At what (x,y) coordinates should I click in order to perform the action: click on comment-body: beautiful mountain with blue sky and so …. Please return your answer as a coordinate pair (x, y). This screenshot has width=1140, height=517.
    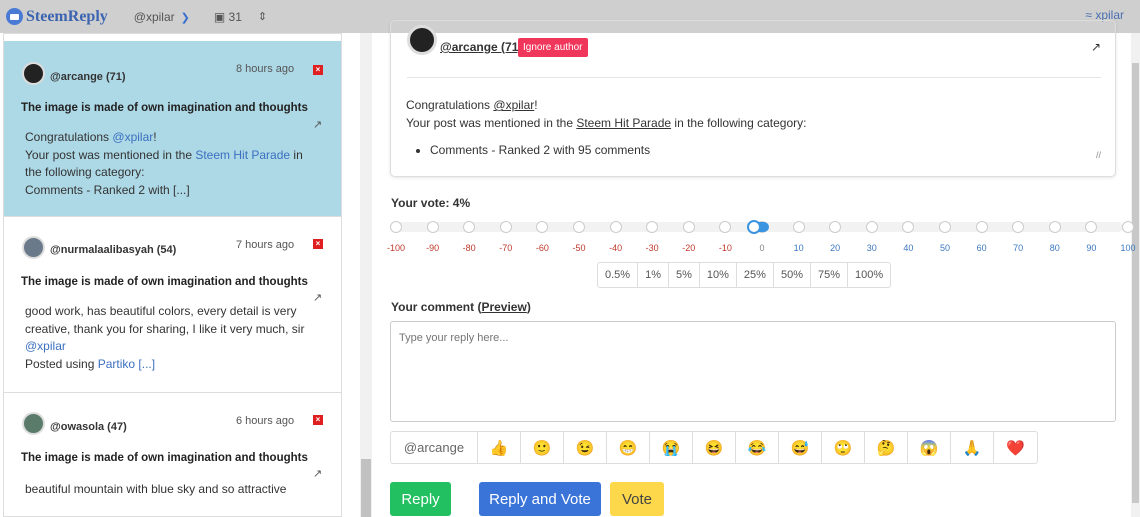
    Looking at the image, I should click on (156, 489).